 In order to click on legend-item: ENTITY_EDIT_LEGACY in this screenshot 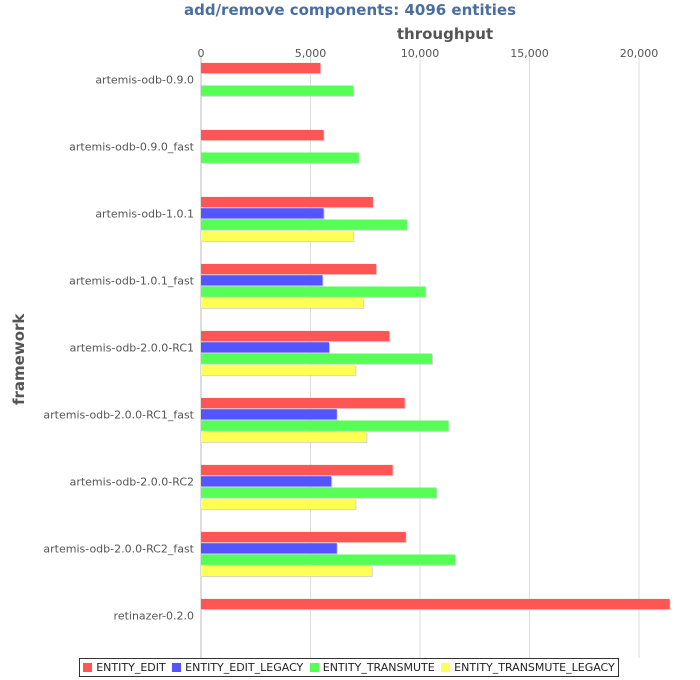, I will do `click(237, 667)`.